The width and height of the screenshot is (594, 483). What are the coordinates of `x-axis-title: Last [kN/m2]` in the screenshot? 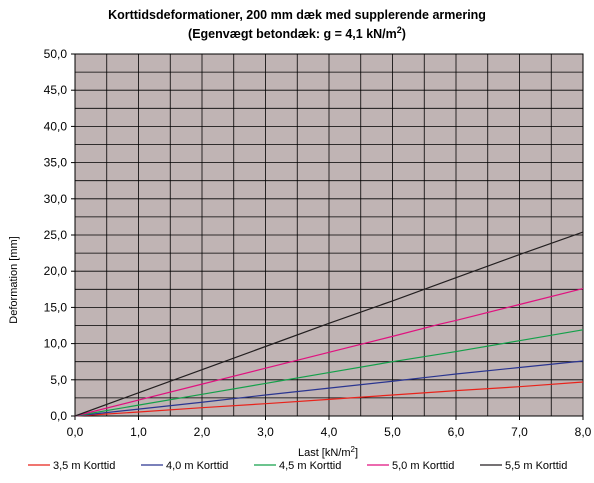 It's located at (328, 452).